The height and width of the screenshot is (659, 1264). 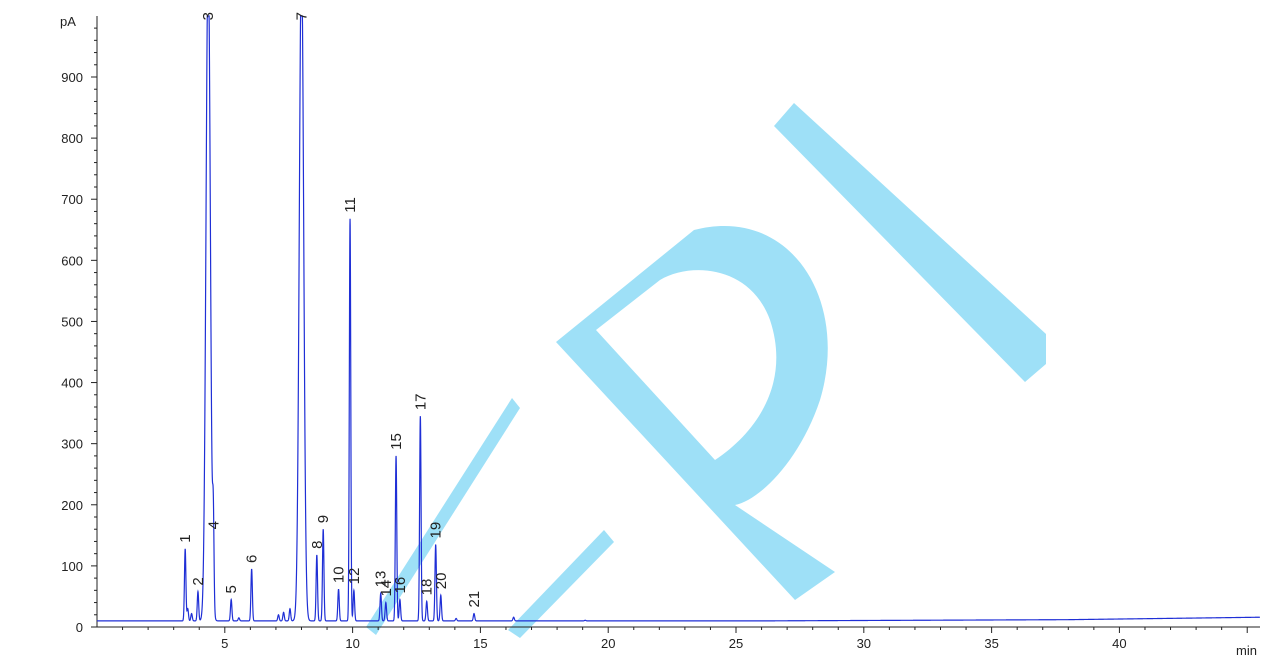 I want to click on x-tick-label: 35, so click(x=991, y=643).